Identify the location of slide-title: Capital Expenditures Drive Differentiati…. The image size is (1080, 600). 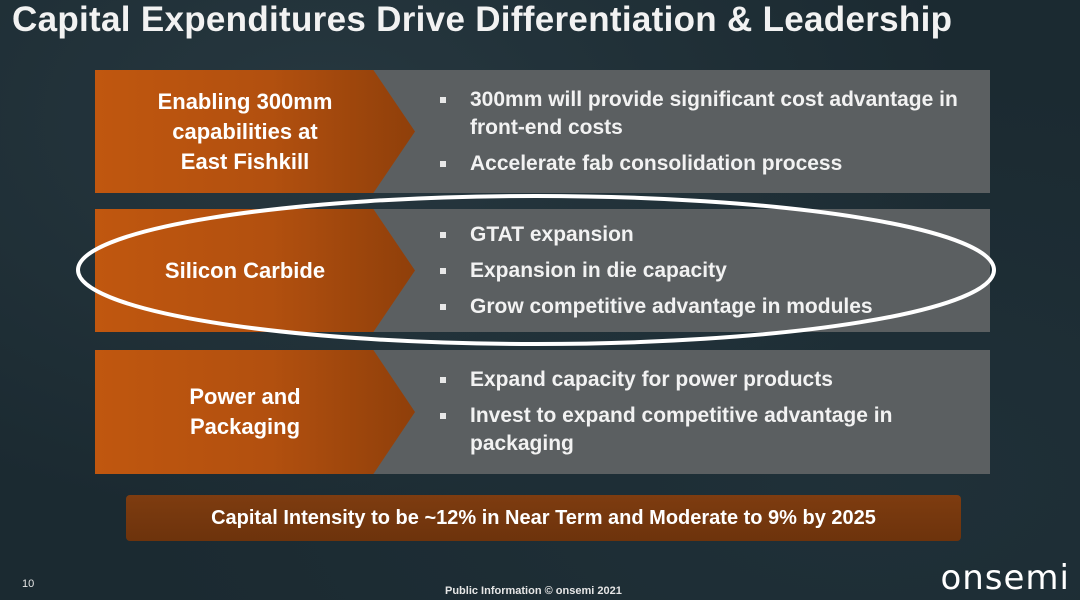
(482, 19).